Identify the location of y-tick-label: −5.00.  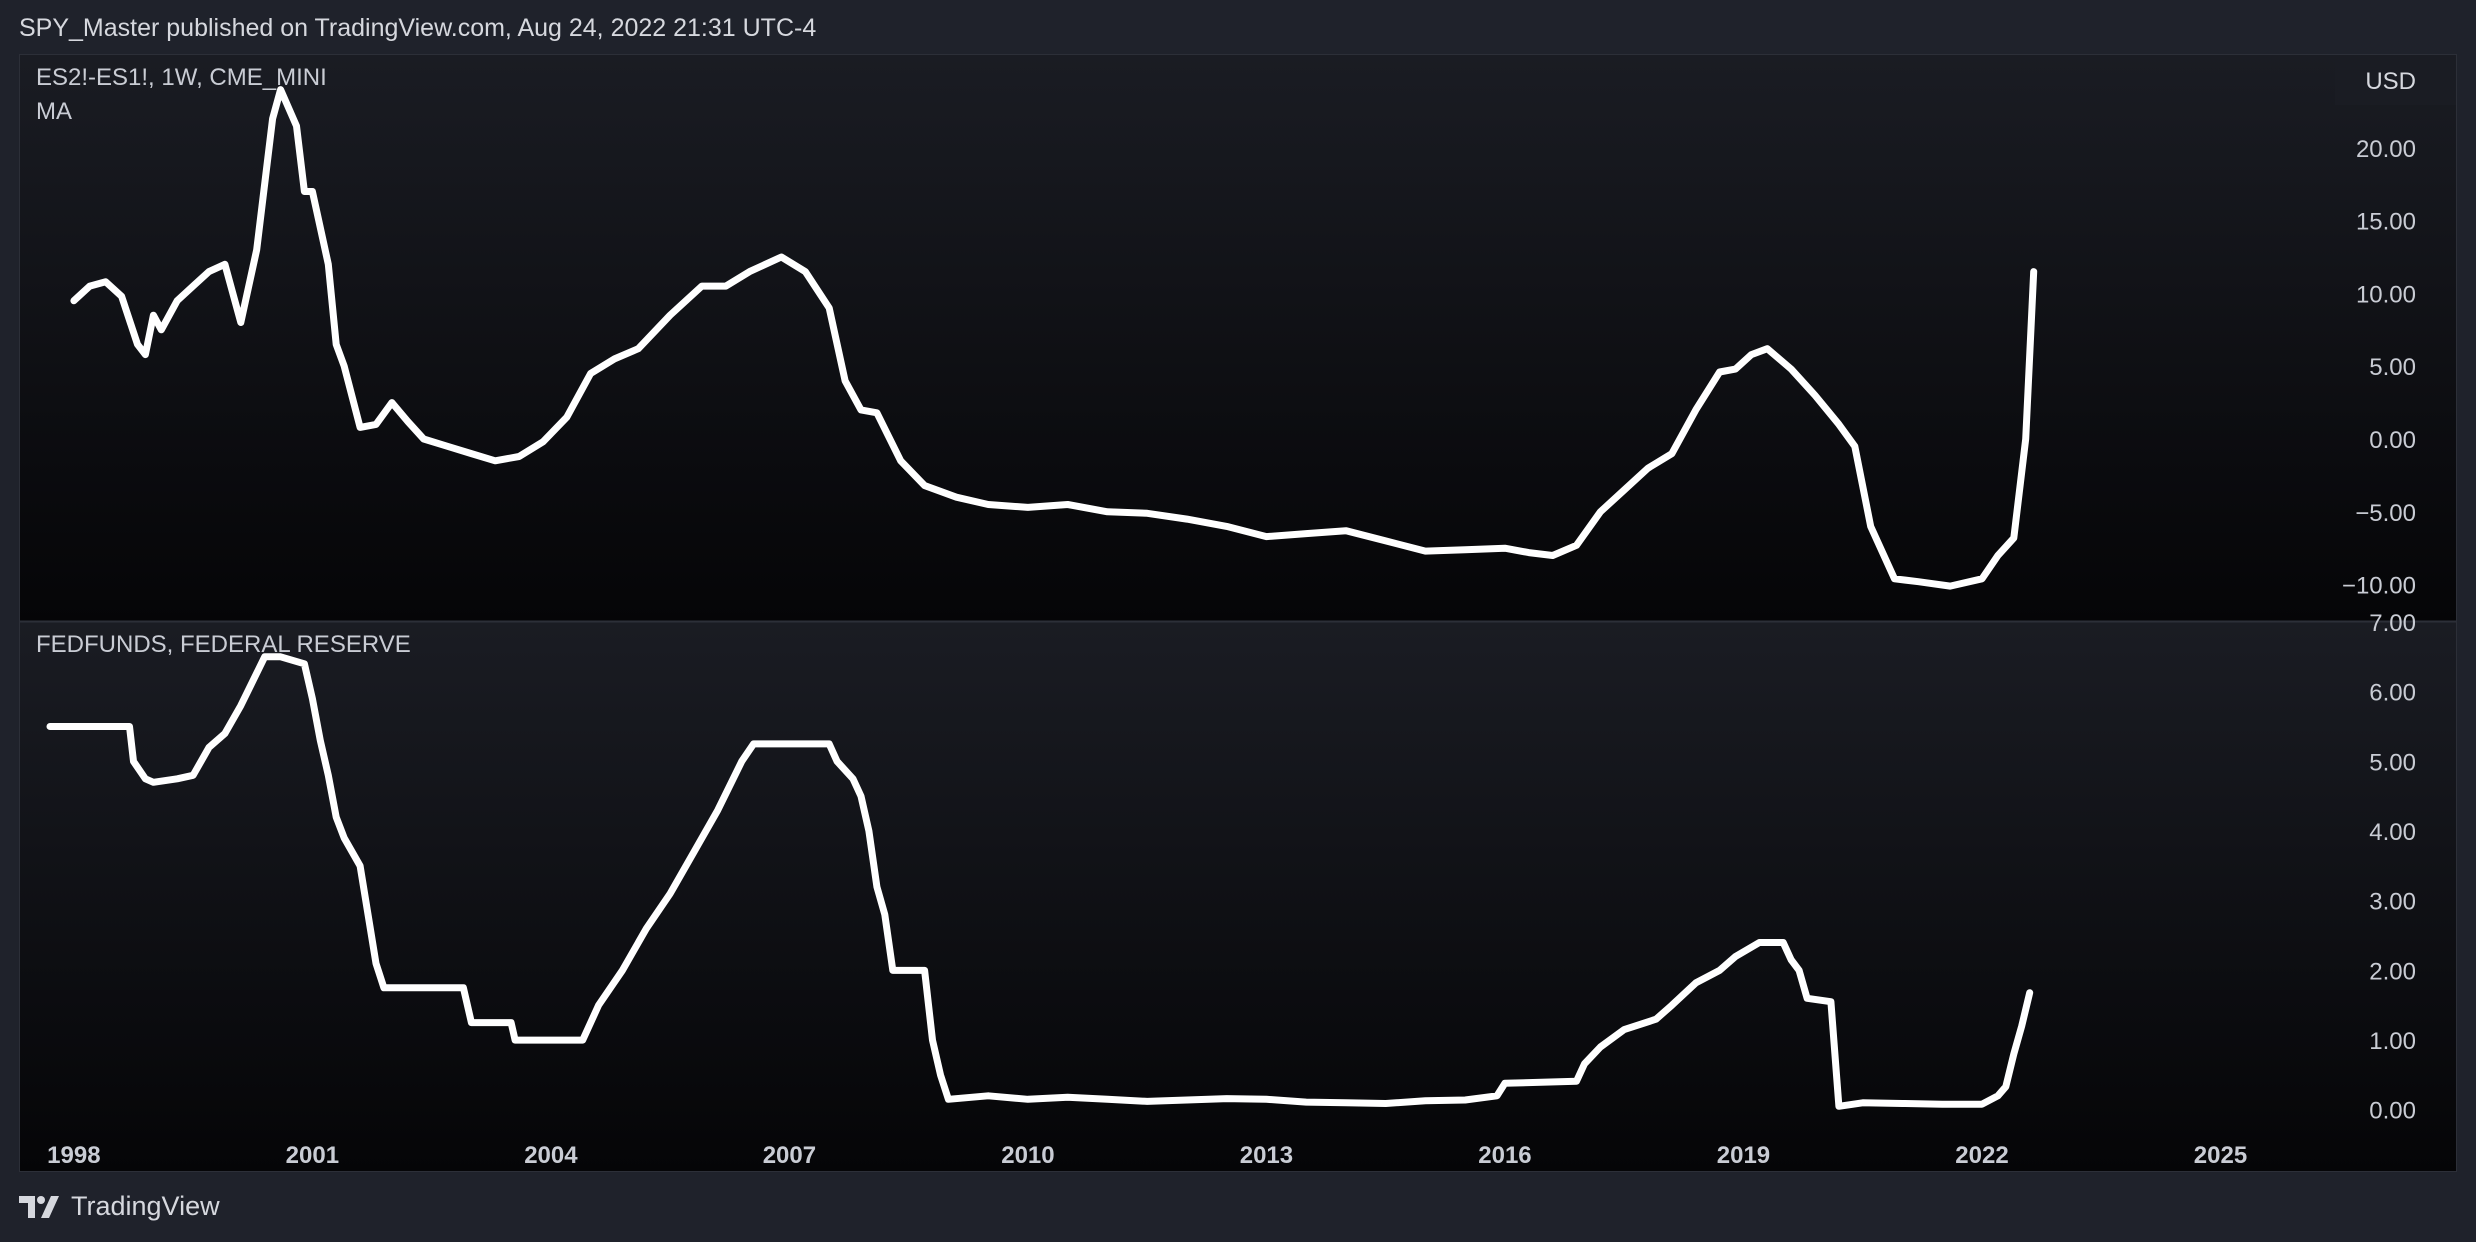
(2385, 513).